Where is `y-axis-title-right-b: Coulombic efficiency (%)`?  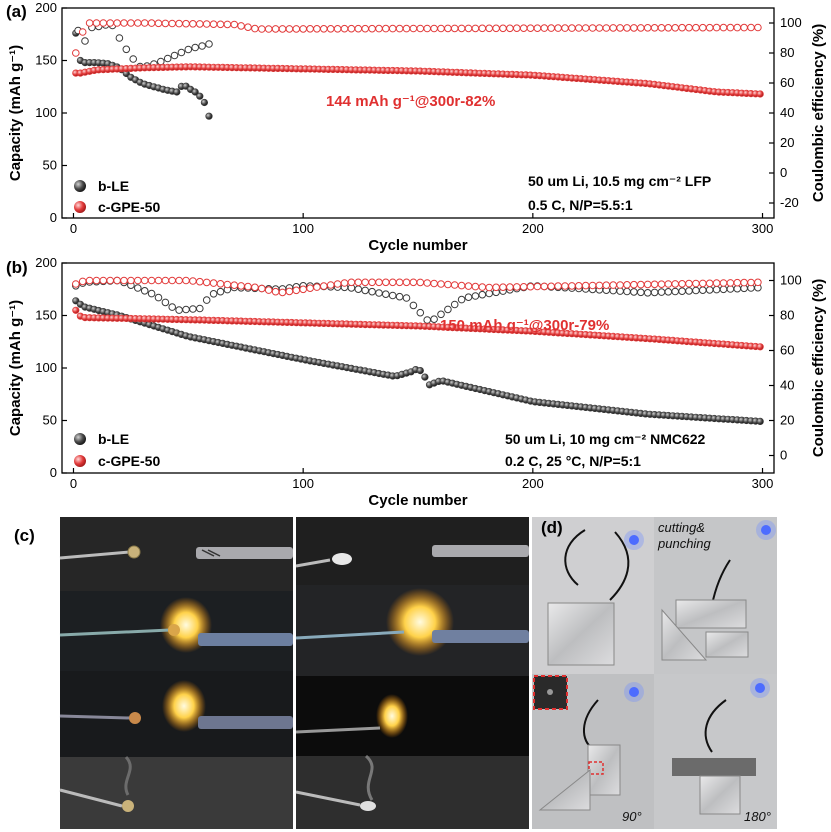 y-axis-title-right-b: Coulombic efficiency (%) is located at coordinates (818, 368).